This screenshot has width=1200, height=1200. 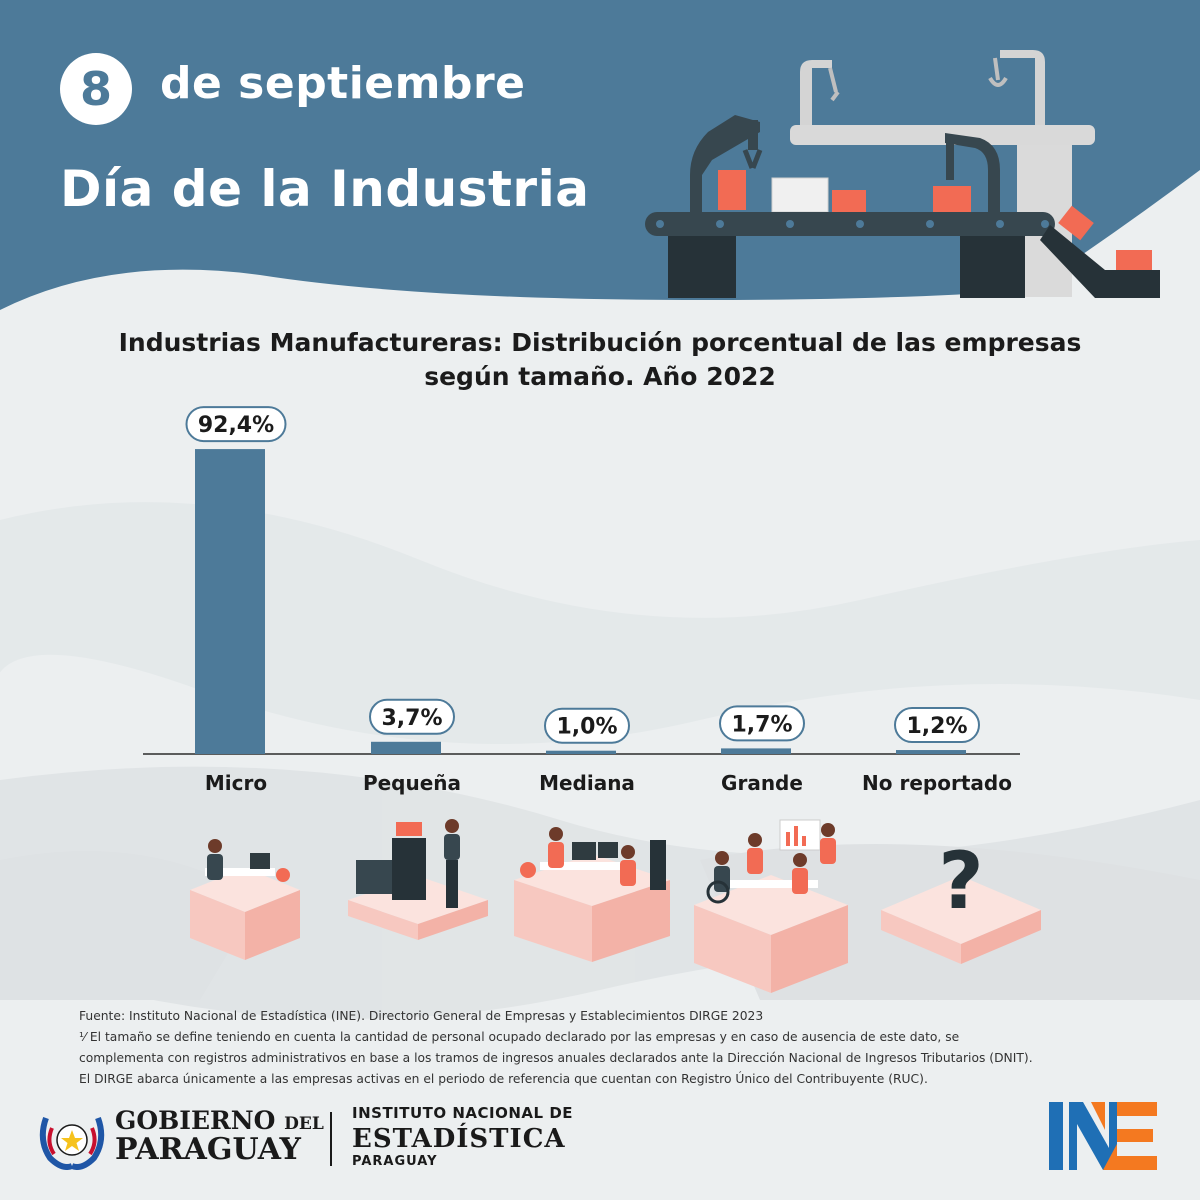 What do you see at coordinates (452, 826) in the screenshot?
I see `person-head-pequena` at bounding box center [452, 826].